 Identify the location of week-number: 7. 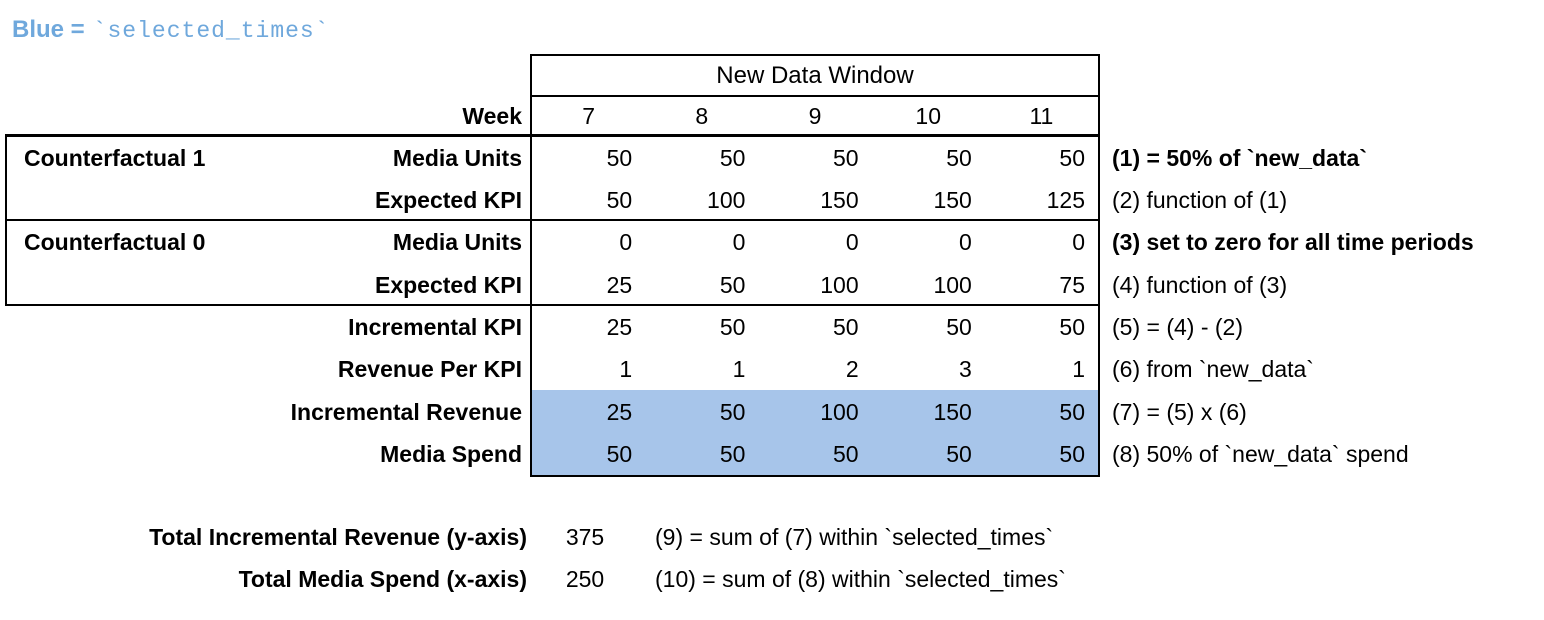
(588, 116).